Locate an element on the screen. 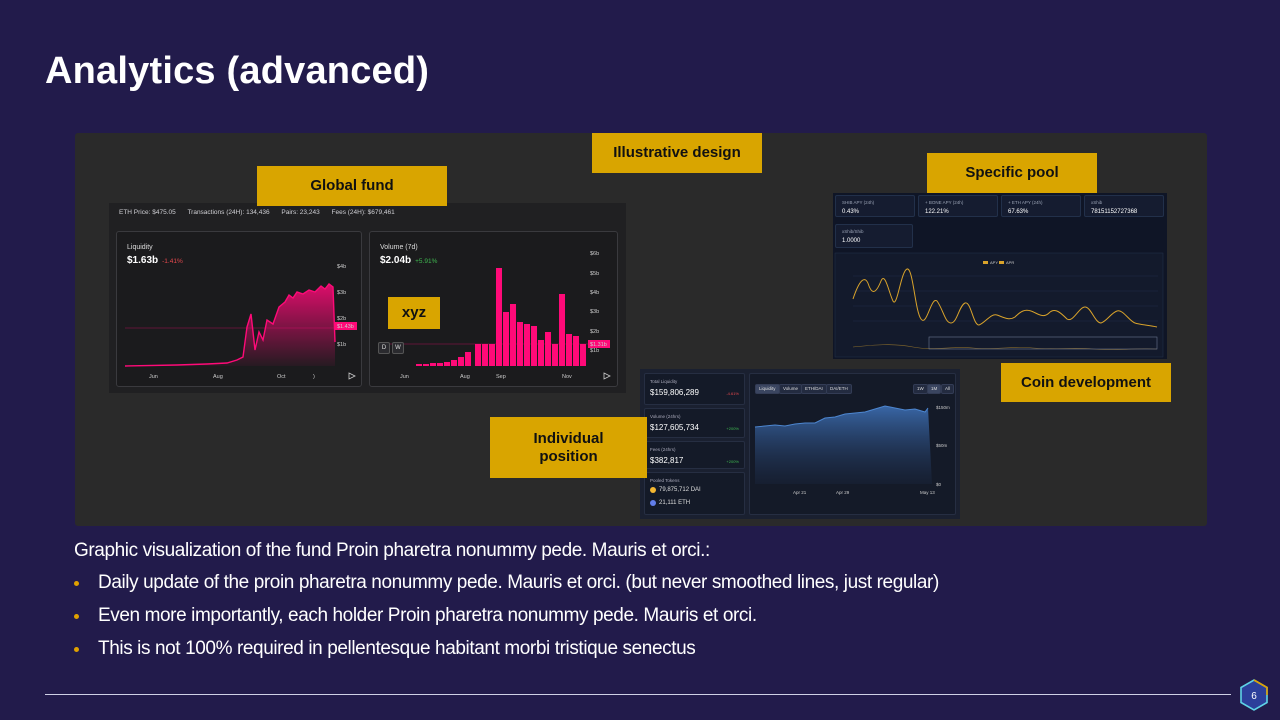 The width and height of the screenshot is (1280, 720). footer-divider is located at coordinates (638, 694).